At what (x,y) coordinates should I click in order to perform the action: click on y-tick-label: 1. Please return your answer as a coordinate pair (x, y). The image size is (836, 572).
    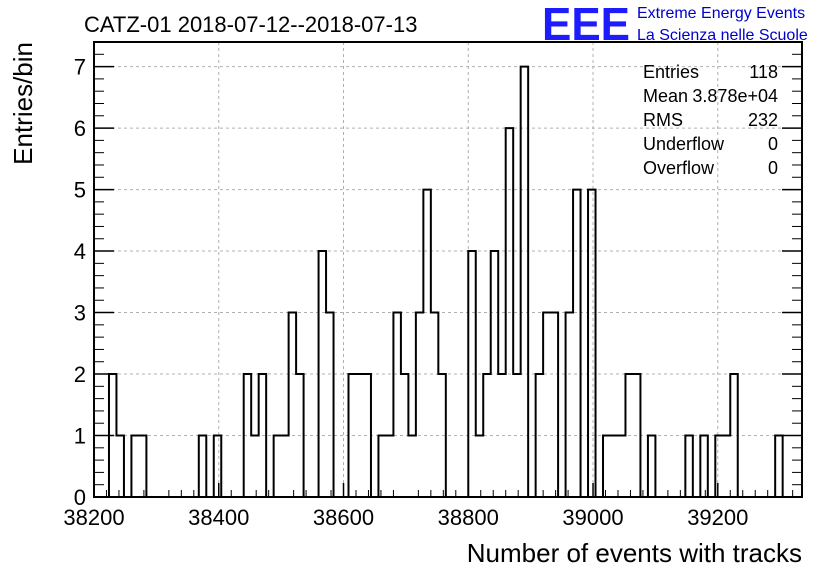
    Looking at the image, I should click on (80, 436).